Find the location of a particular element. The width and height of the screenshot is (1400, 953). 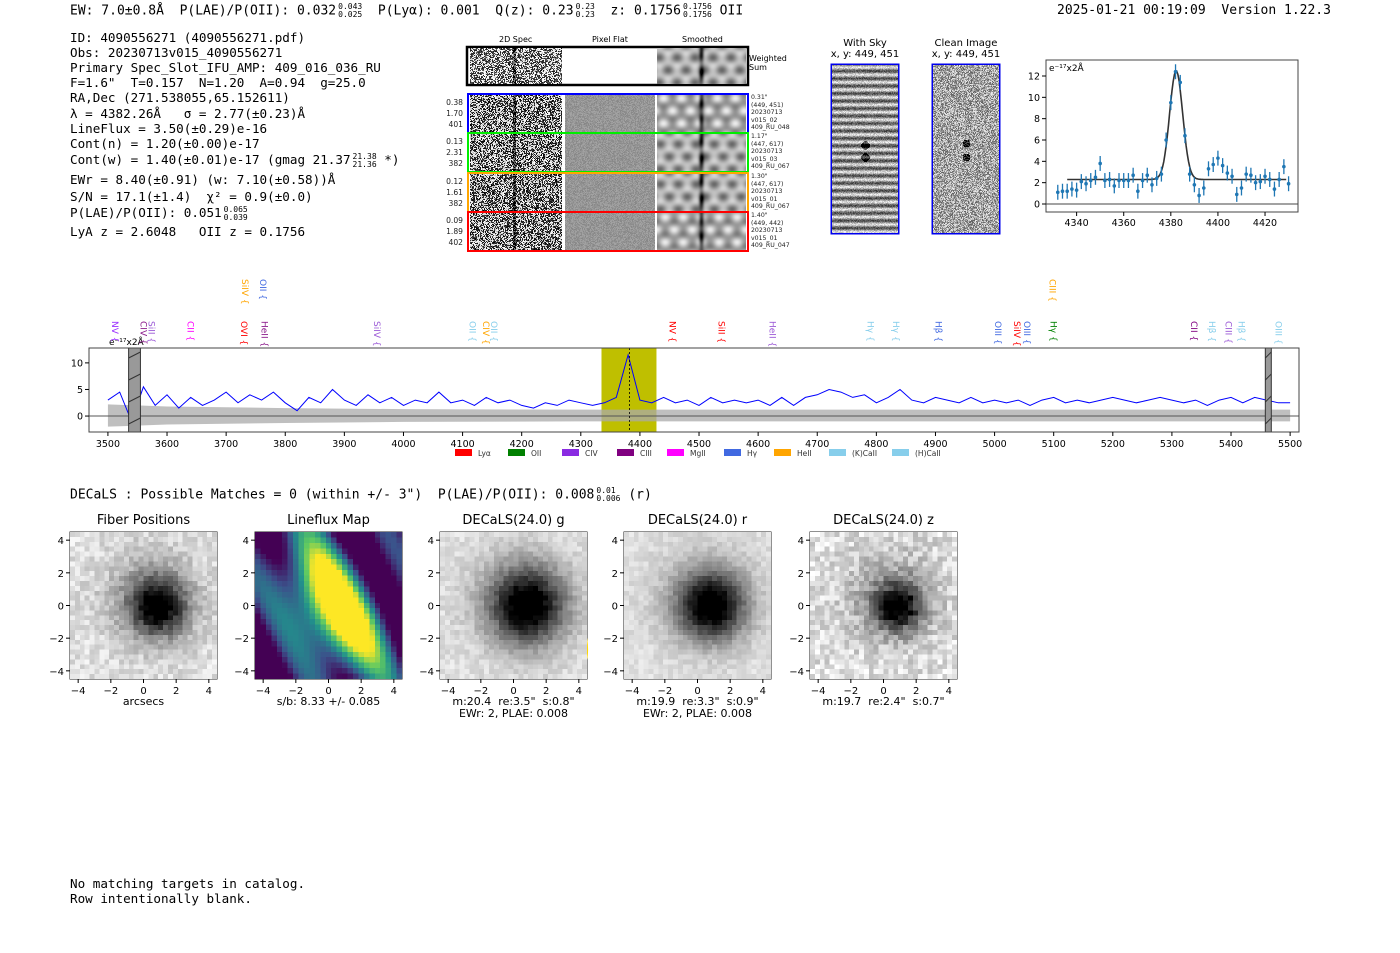

cutout-caption: arcsecs is located at coordinates (143, 701).